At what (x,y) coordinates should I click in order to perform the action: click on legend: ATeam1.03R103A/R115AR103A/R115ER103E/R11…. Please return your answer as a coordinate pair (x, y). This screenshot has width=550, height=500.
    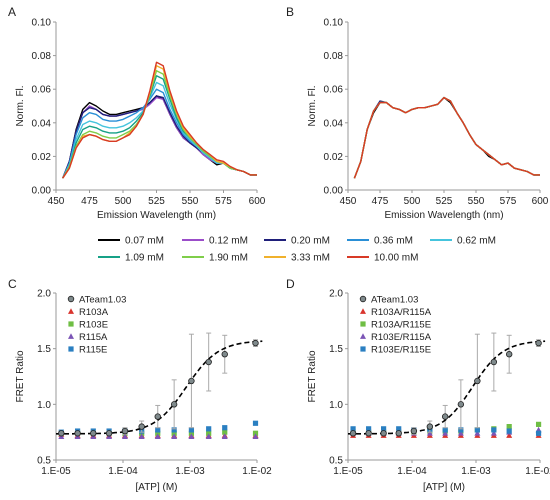
    Looking at the image, I should click on (395, 325).